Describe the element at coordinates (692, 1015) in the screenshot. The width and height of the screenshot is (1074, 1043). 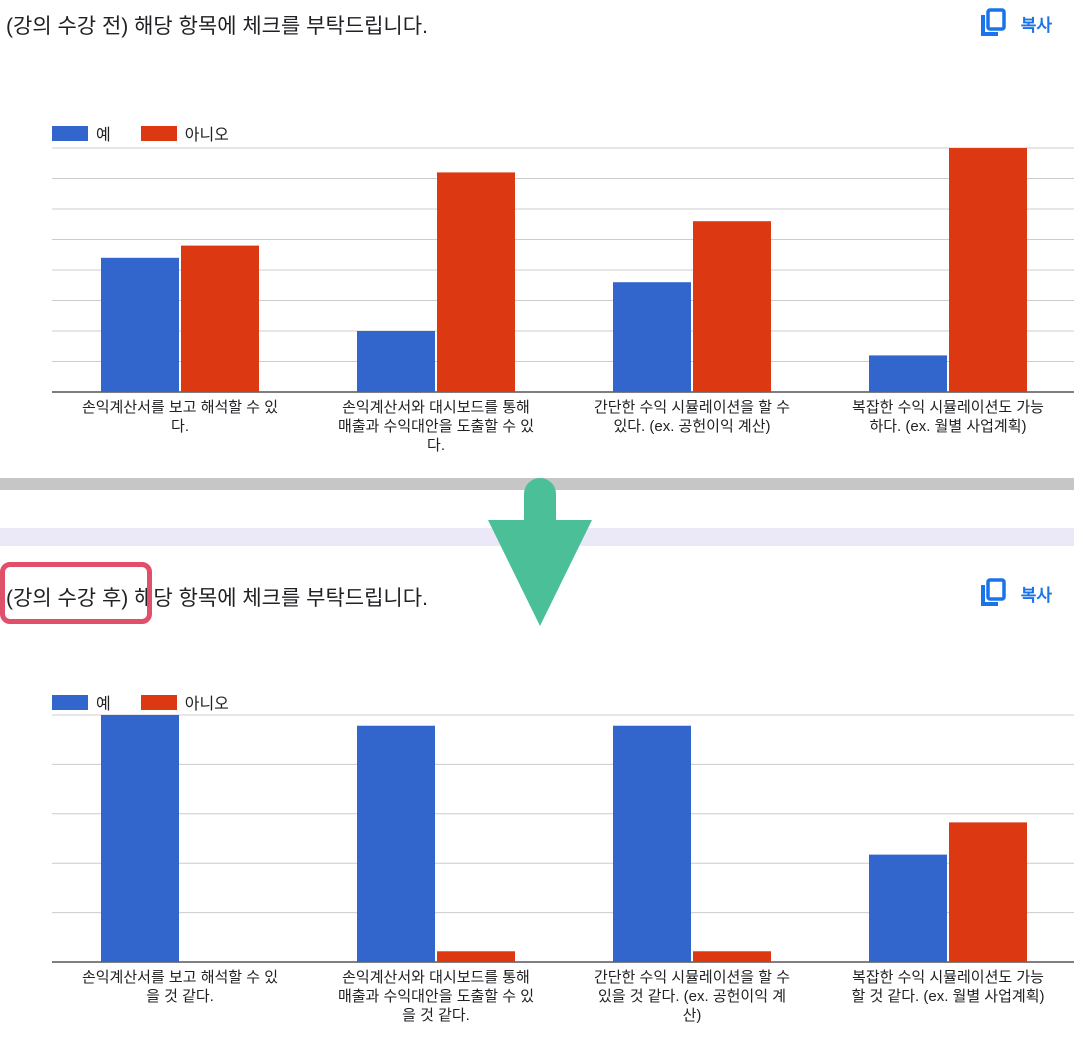
I see `x-tick-label-line: 산)` at that location.